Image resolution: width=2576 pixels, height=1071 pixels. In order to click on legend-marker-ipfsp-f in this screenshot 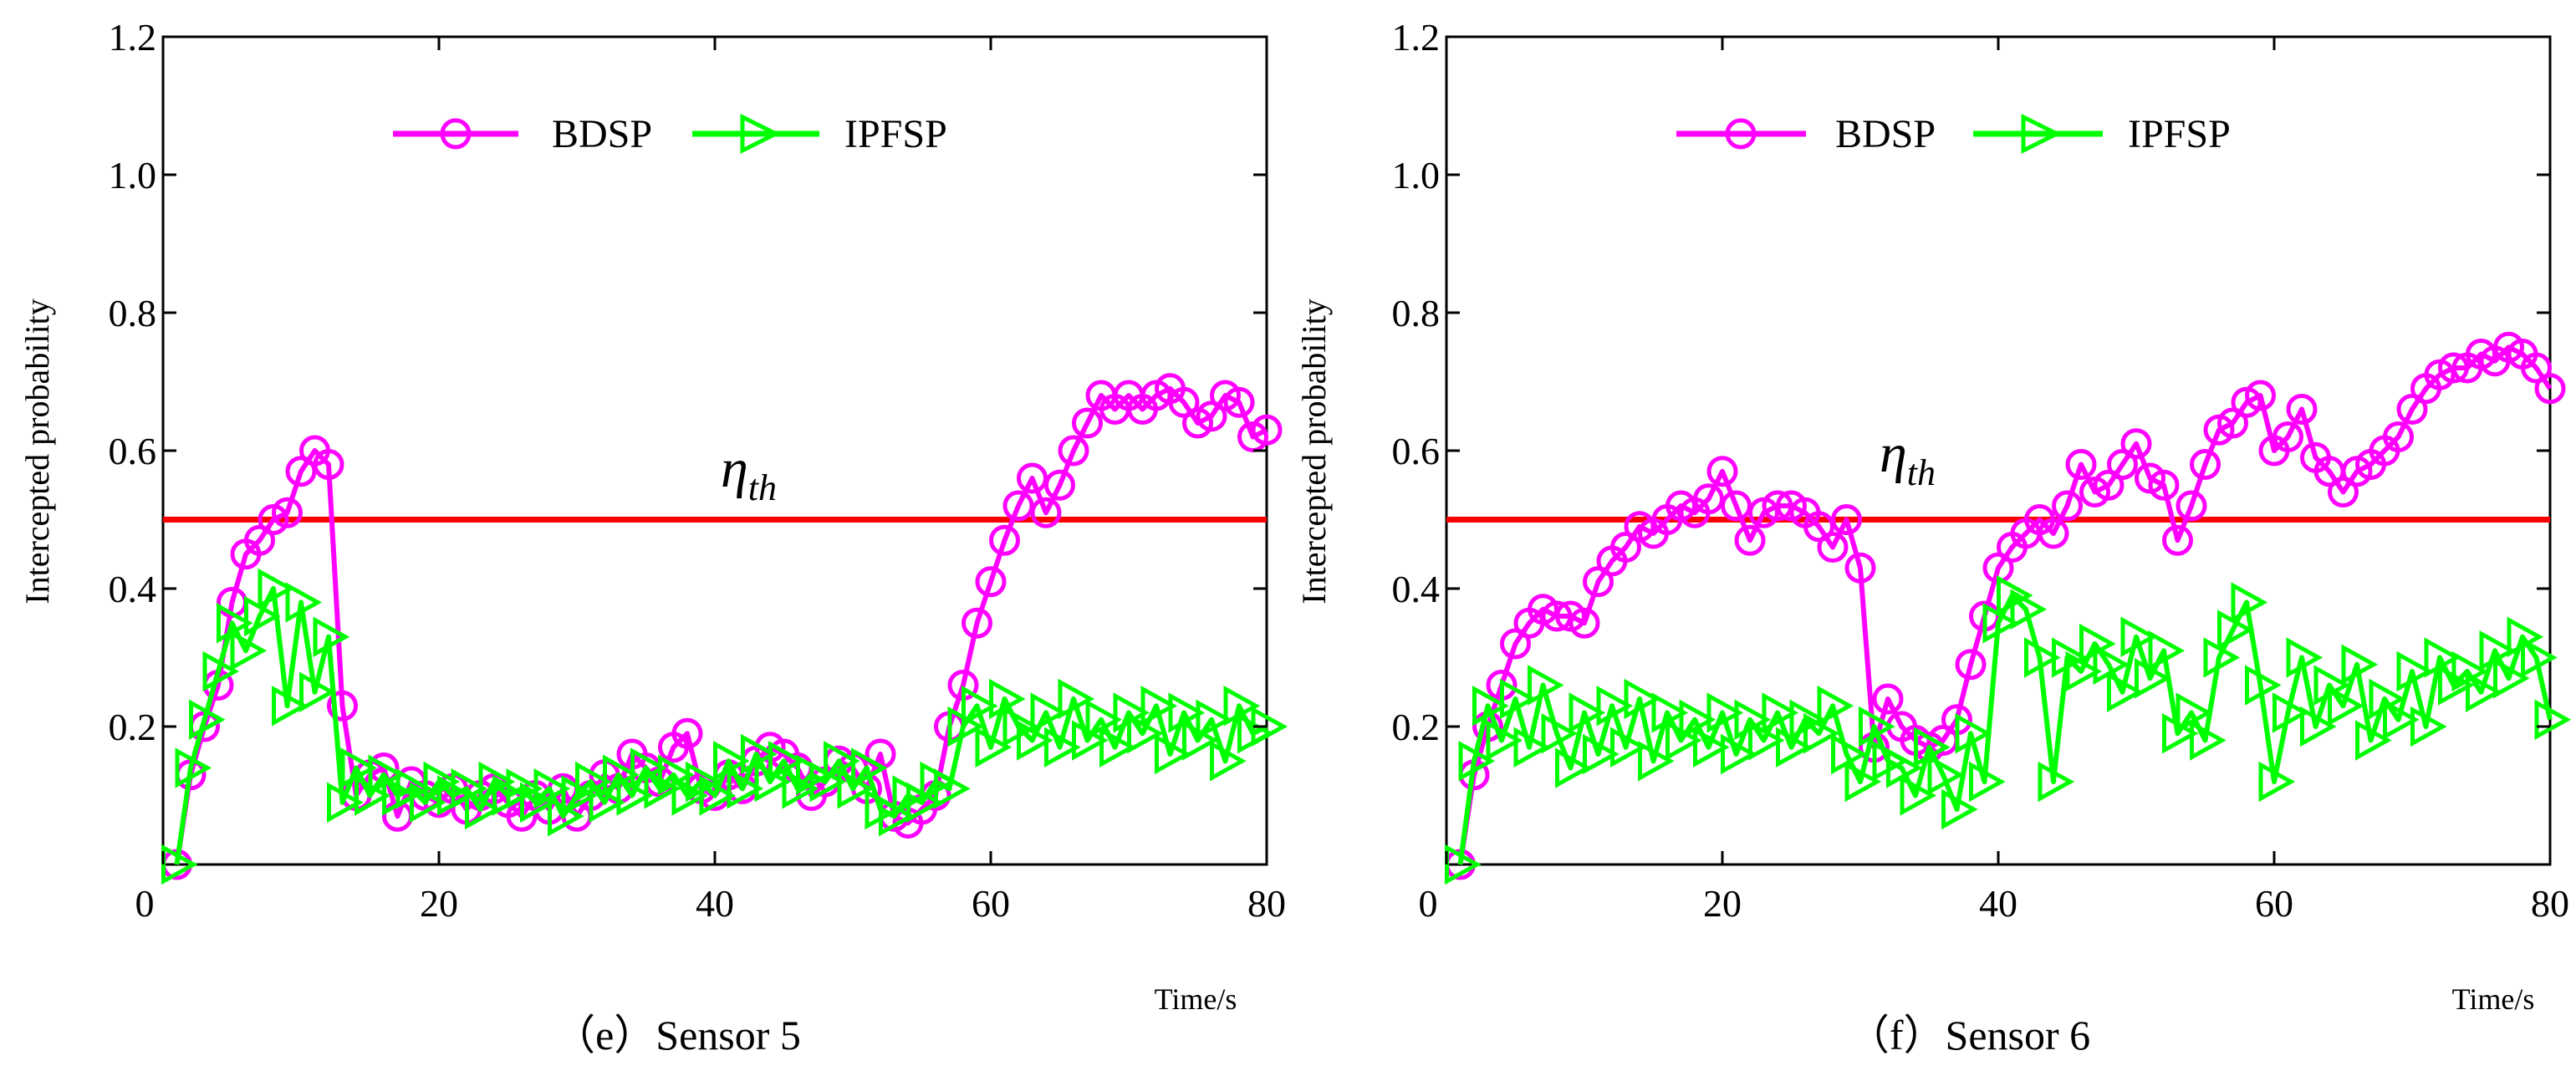, I will do `click(2042, 134)`.